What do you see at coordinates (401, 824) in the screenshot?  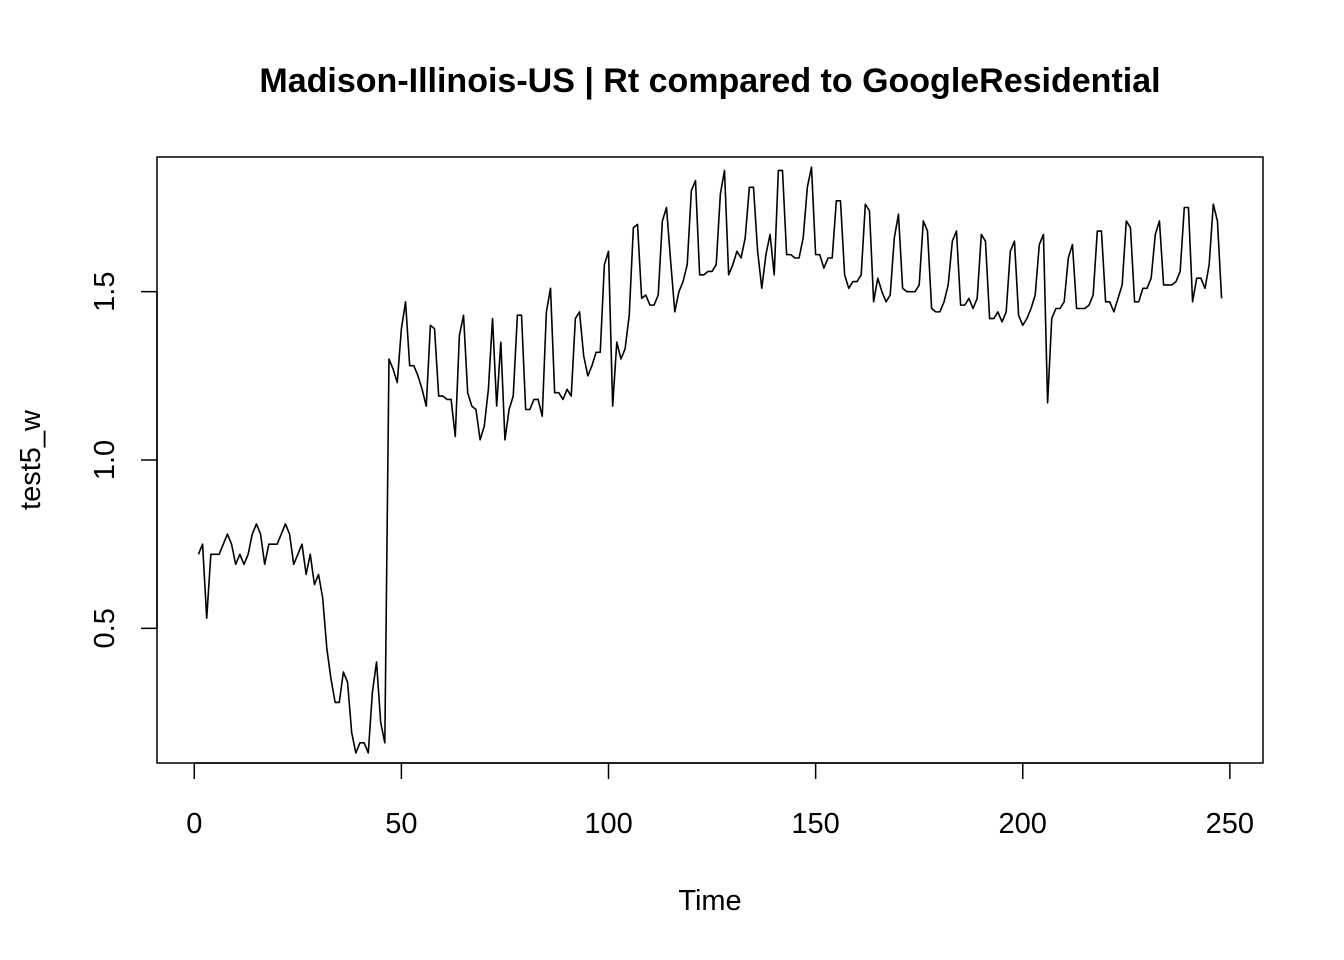 I see `x-tick-label: 50` at bounding box center [401, 824].